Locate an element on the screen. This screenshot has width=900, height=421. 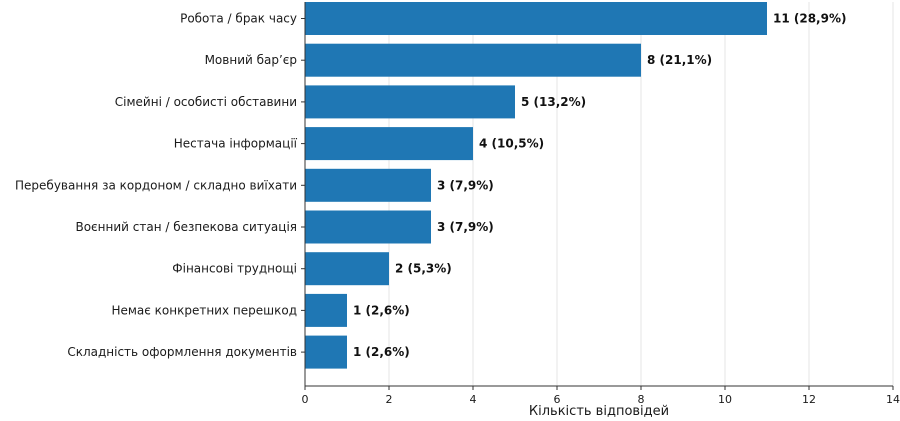
x-tick-label: 0 is located at coordinates (305, 399).